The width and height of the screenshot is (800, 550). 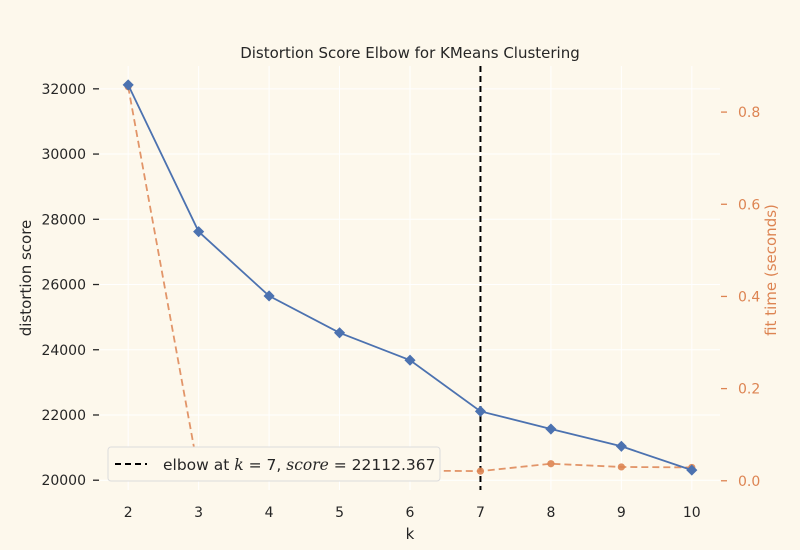 I want to click on legend-label: elbow at k = 7, score = 22112.367, so click(x=299, y=465).